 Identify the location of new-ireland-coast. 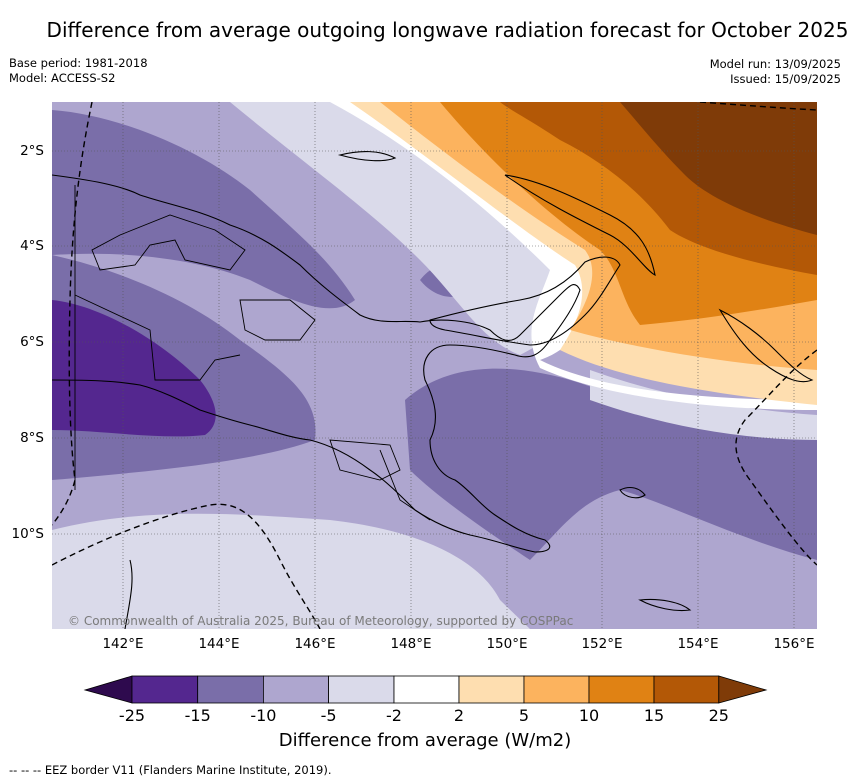
(580, 225).